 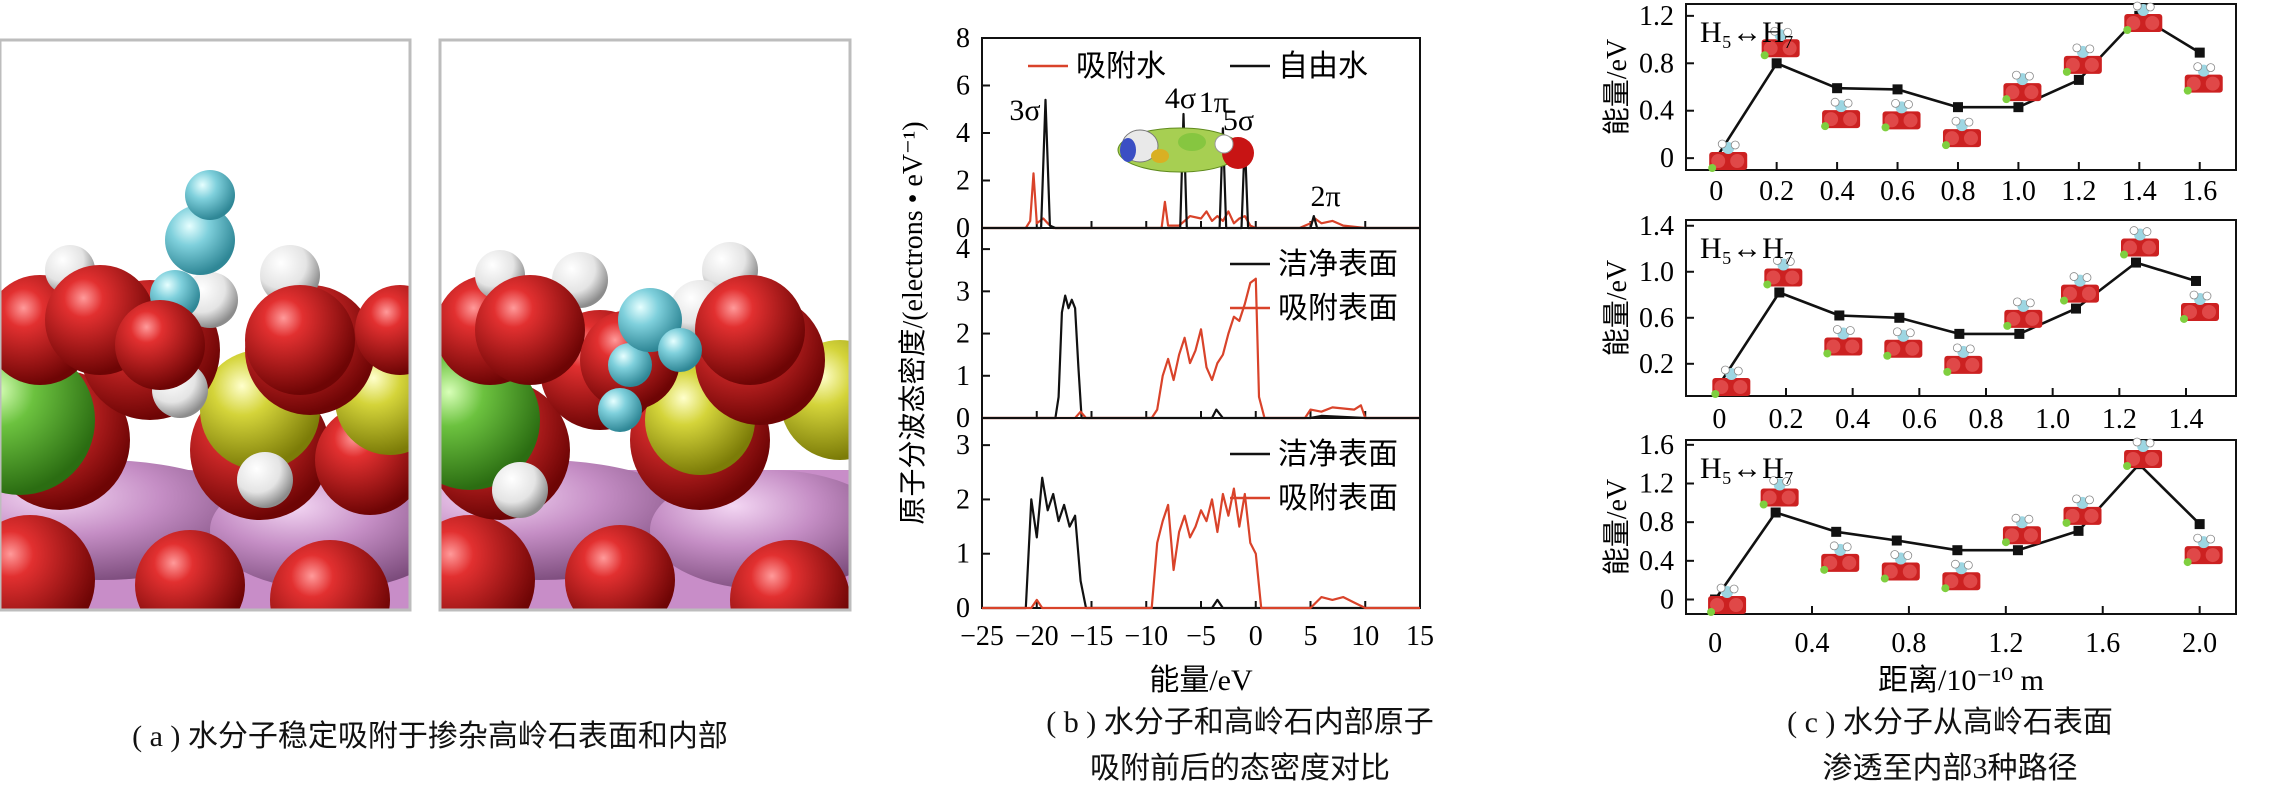 I want to click on dos-y-tick-label-1: 2, so click(x=963, y=334).